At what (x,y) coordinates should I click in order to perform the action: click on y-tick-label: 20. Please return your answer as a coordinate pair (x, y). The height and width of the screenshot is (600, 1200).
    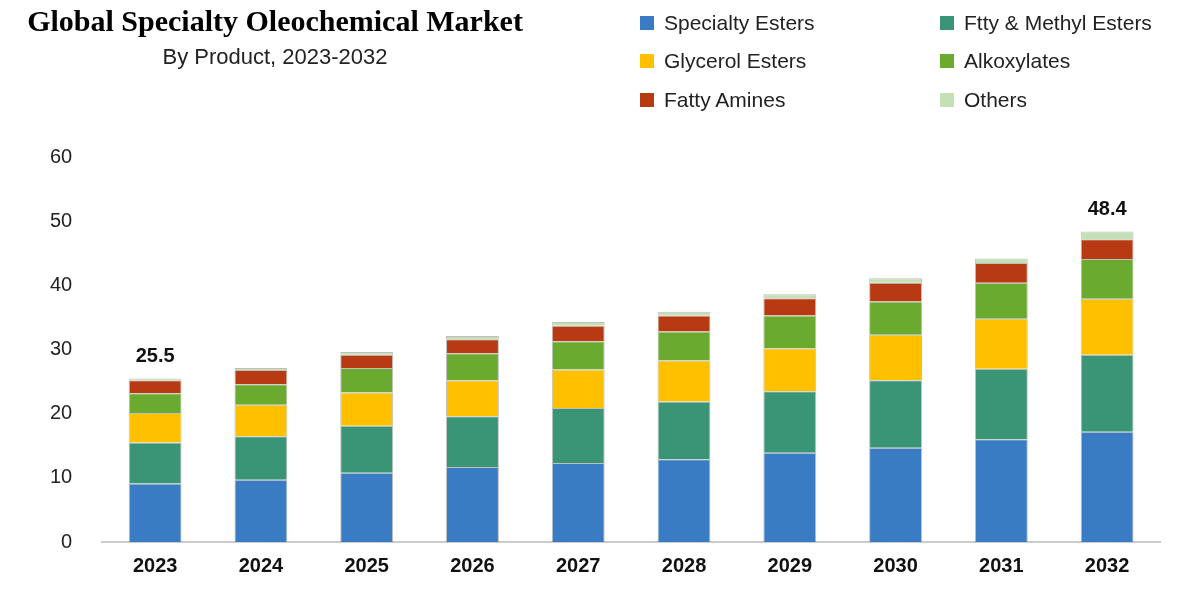
    Looking at the image, I should click on (61, 412).